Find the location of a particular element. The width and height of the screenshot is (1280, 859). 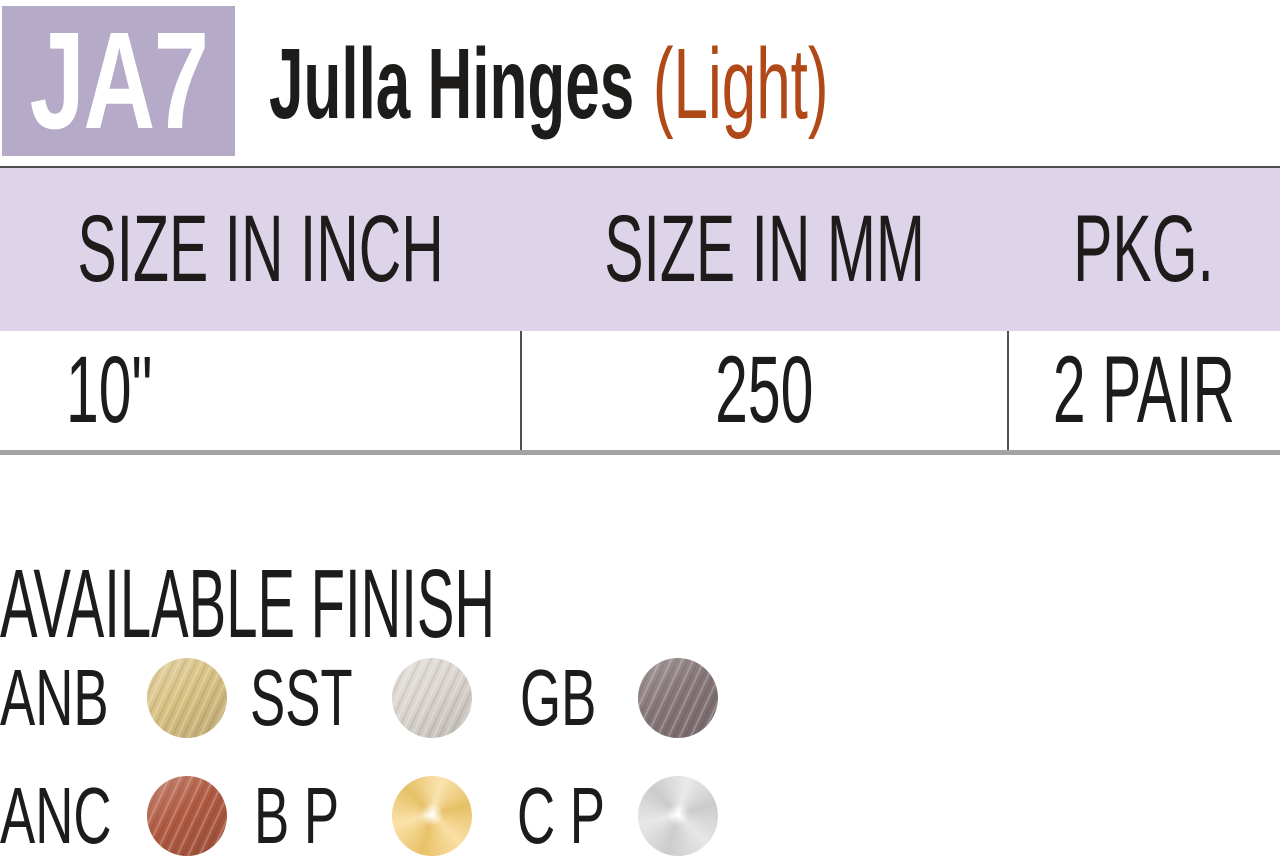

product-code-text: JA7 is located at coordinates (119, 81).